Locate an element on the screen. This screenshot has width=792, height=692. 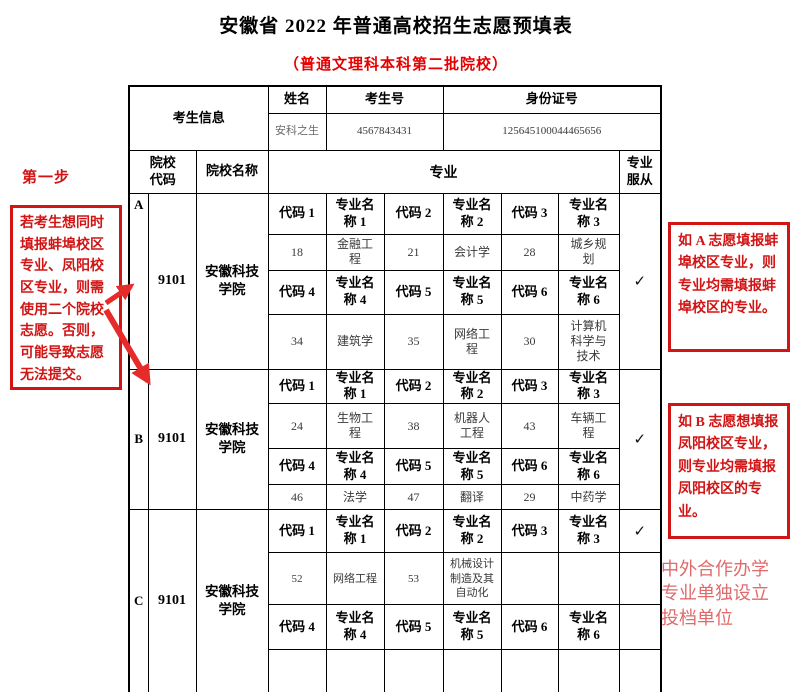
major-name-cell: 城乡规 划 is located at coordinates (588, 252).